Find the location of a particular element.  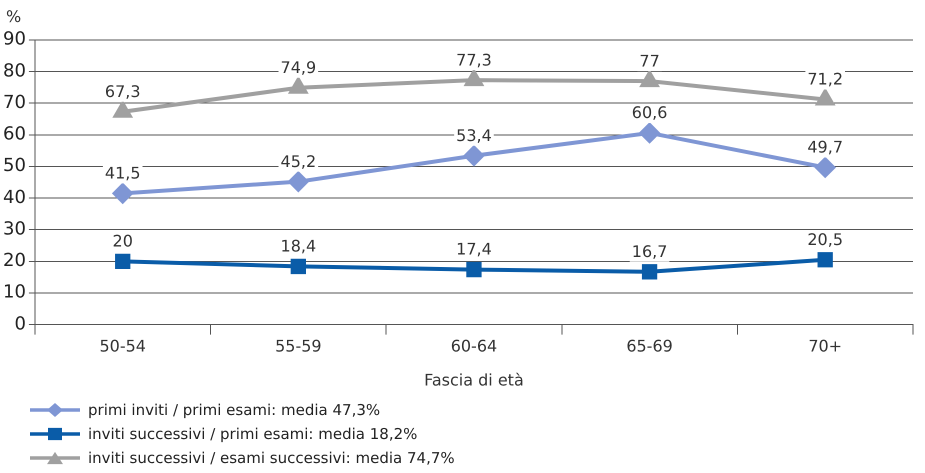

legend-label: inviti successivi / esami successivi: media 74,7% is located at coordinates (271, 458).